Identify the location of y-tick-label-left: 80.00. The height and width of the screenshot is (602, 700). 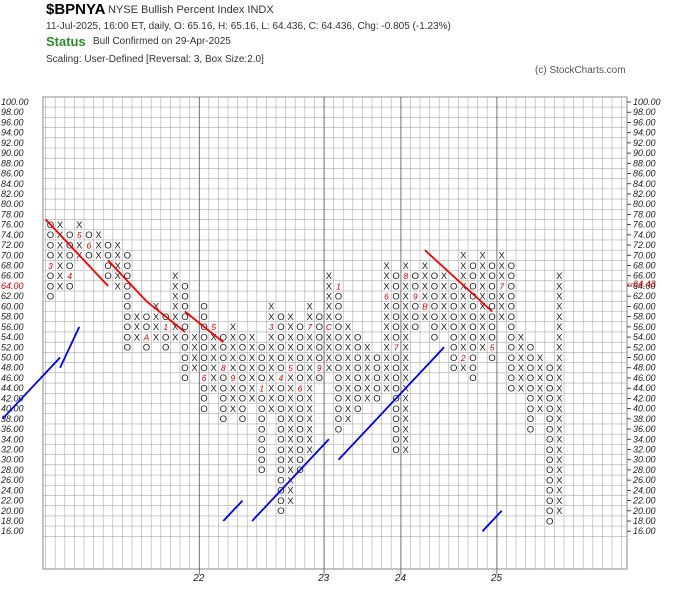
(12, 204).